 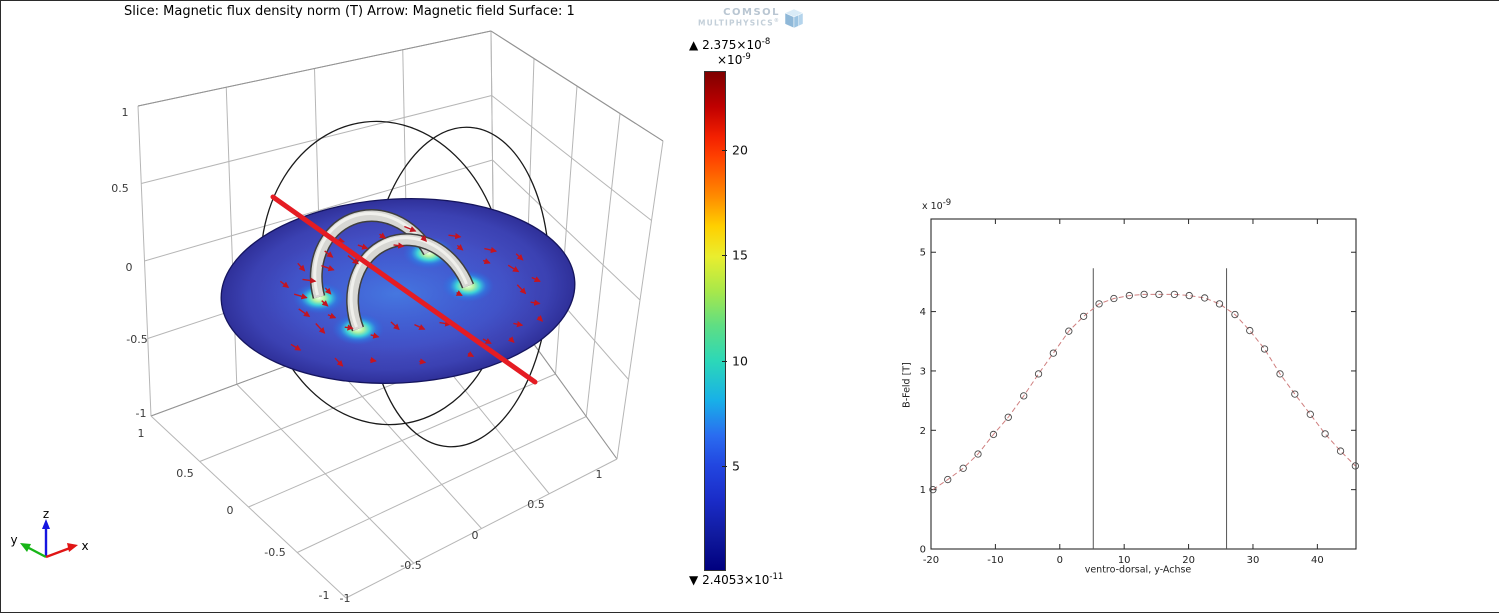 I want to click on comsol-logo: COMSOL MULTIPHYSICS®, so click(x=751, y=18).